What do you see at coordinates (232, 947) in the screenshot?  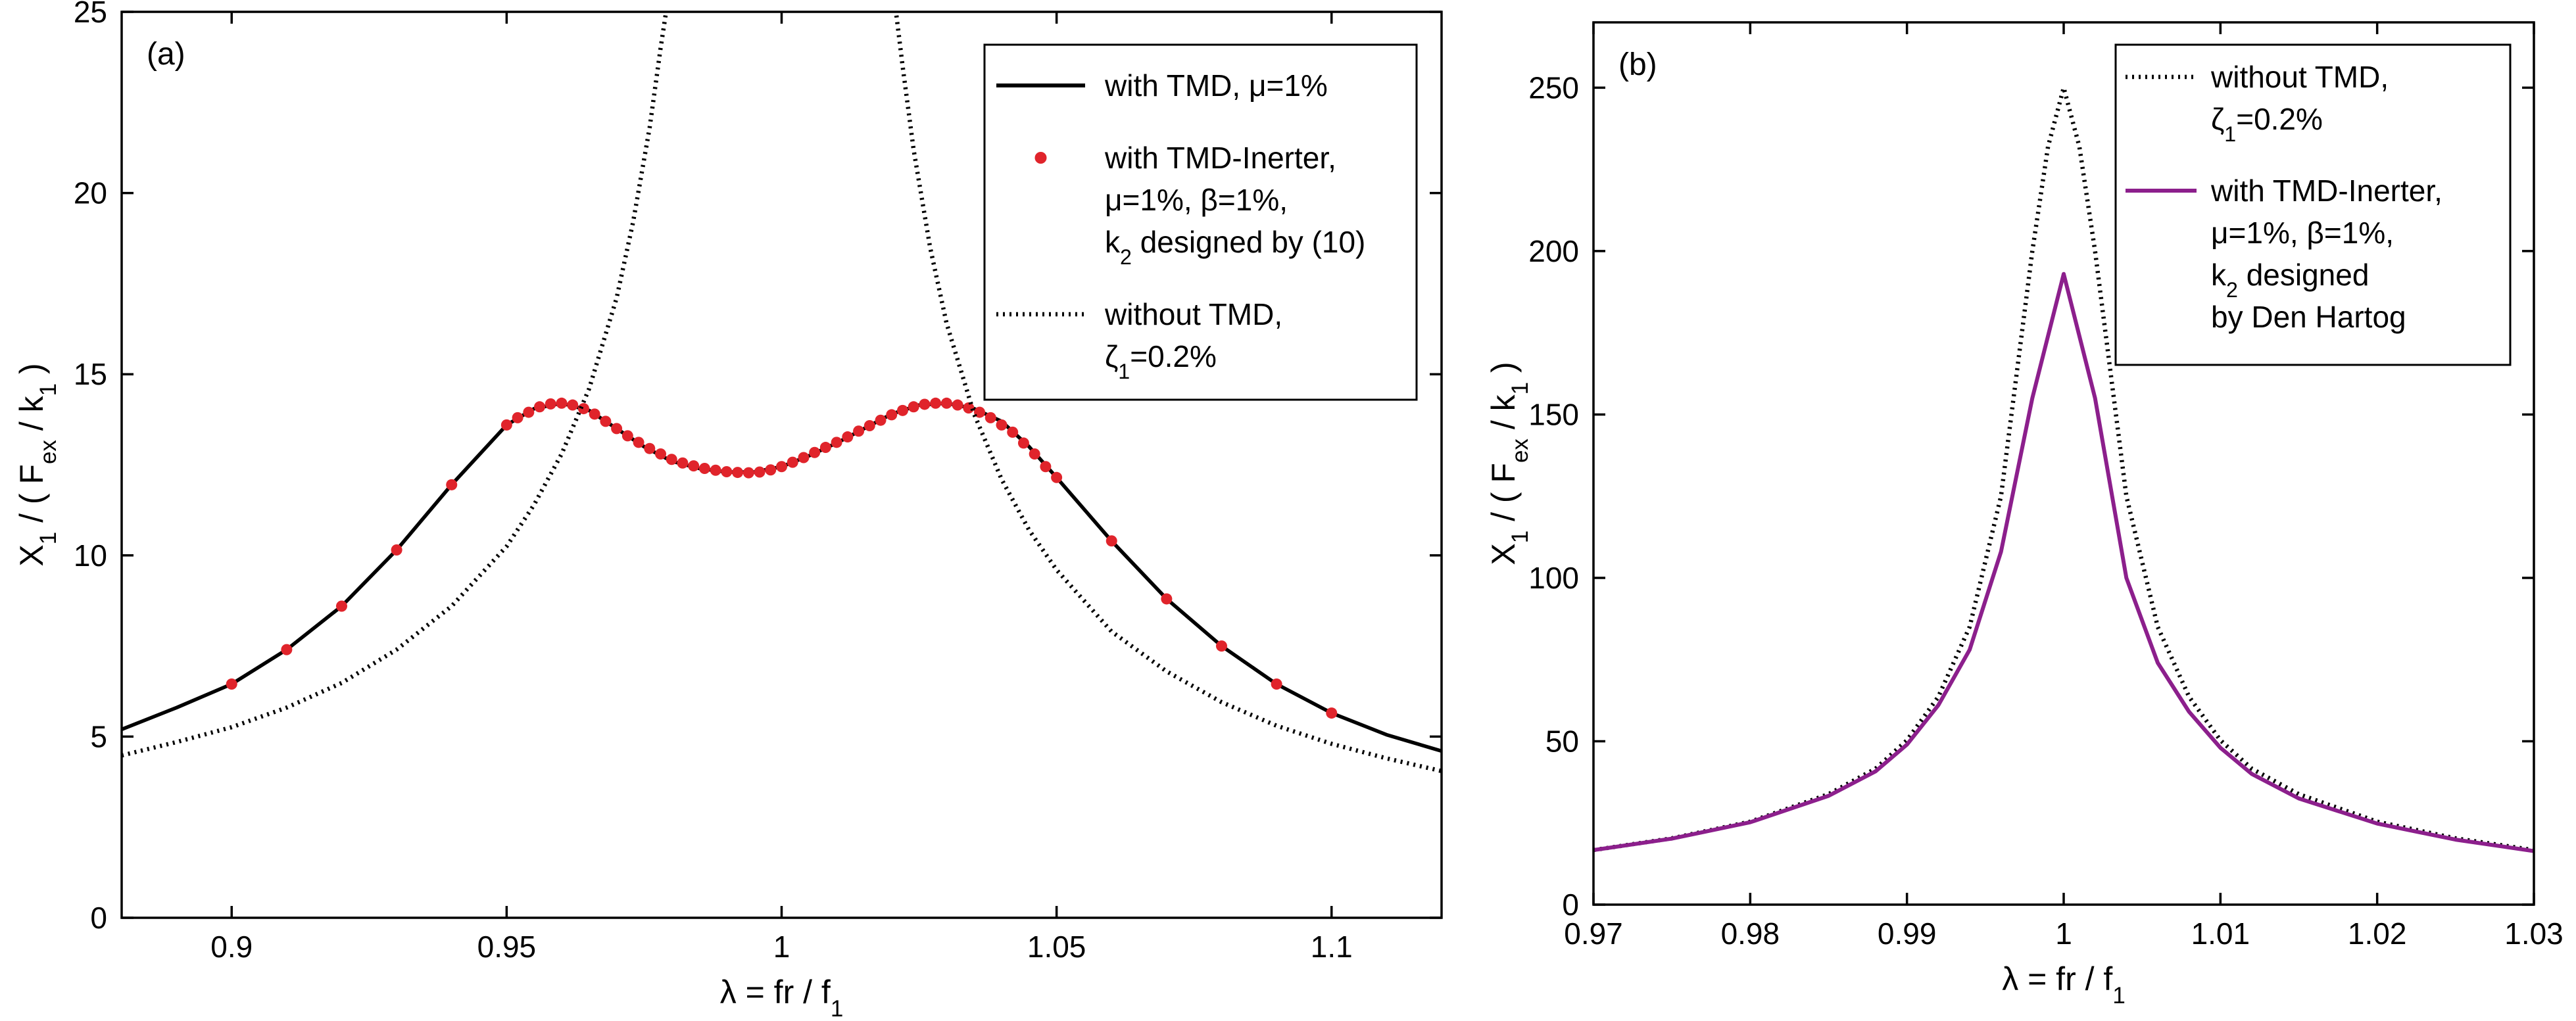 I see `x-tick-label: 0.9` at bounding box center [232, 947].